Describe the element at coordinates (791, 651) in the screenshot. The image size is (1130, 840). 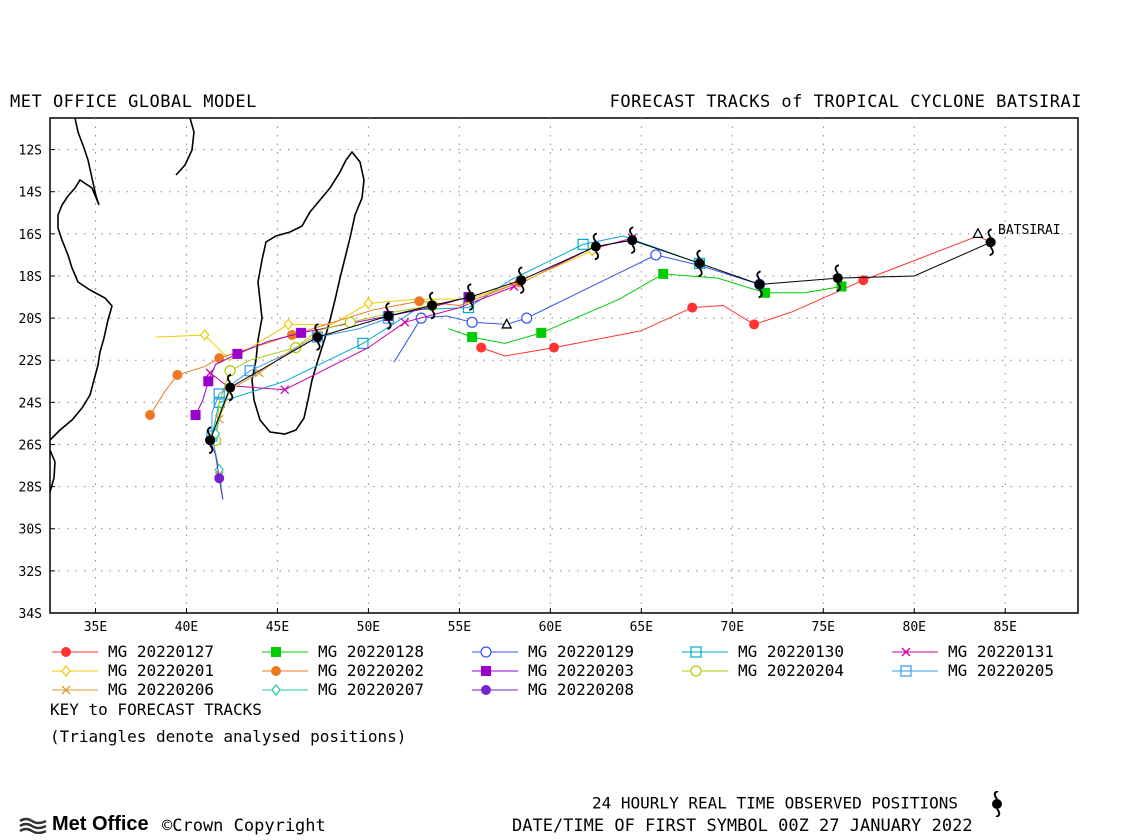
I see `legend-label: MG 20220130` at that location.